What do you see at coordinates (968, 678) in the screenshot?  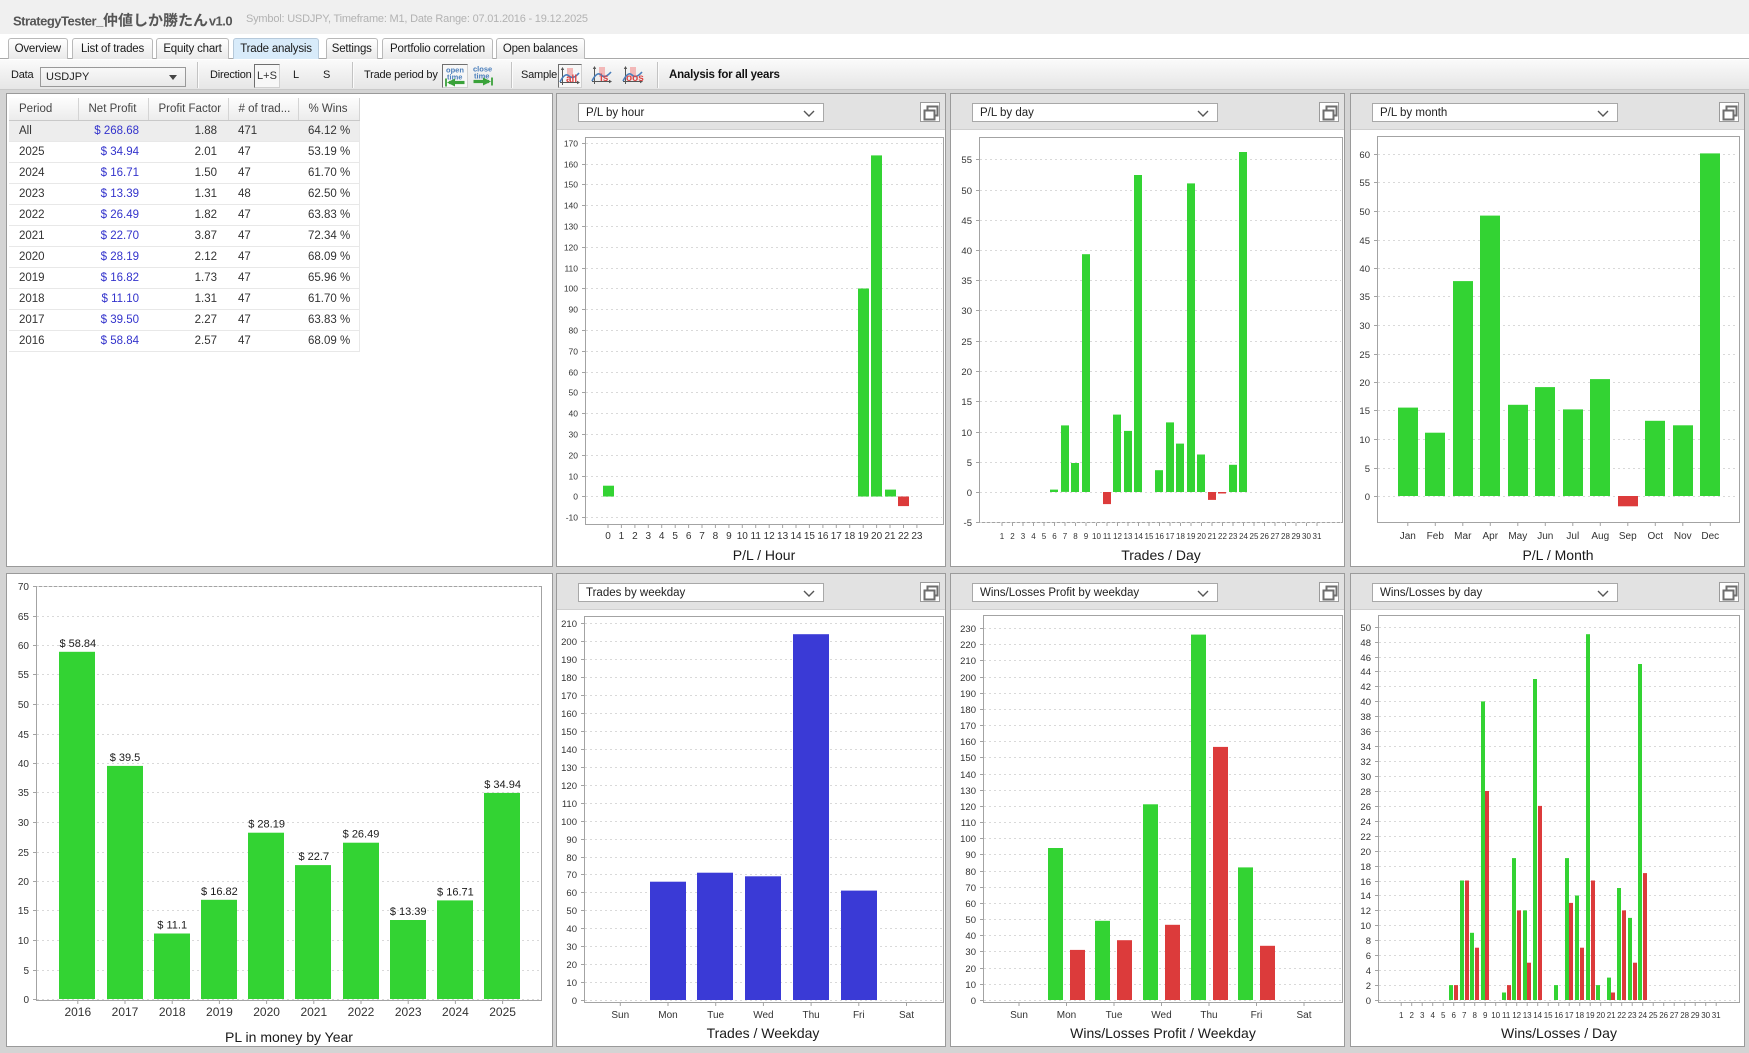 I see `svg-text: 200` at bounding box center [968, 678].